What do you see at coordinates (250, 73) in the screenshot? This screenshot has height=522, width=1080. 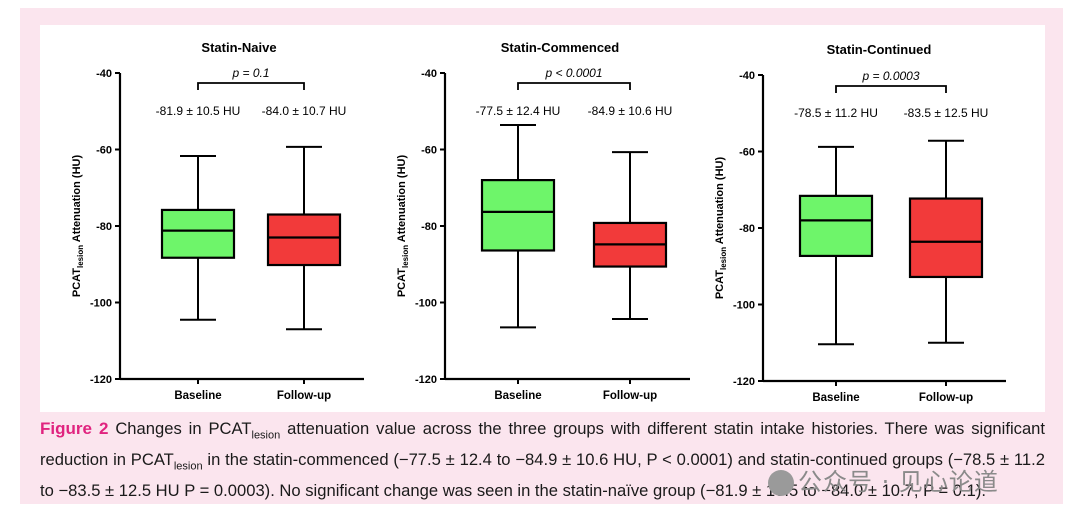 I see `p-value-label: p = 0.1` at bounding box center [250, 73].